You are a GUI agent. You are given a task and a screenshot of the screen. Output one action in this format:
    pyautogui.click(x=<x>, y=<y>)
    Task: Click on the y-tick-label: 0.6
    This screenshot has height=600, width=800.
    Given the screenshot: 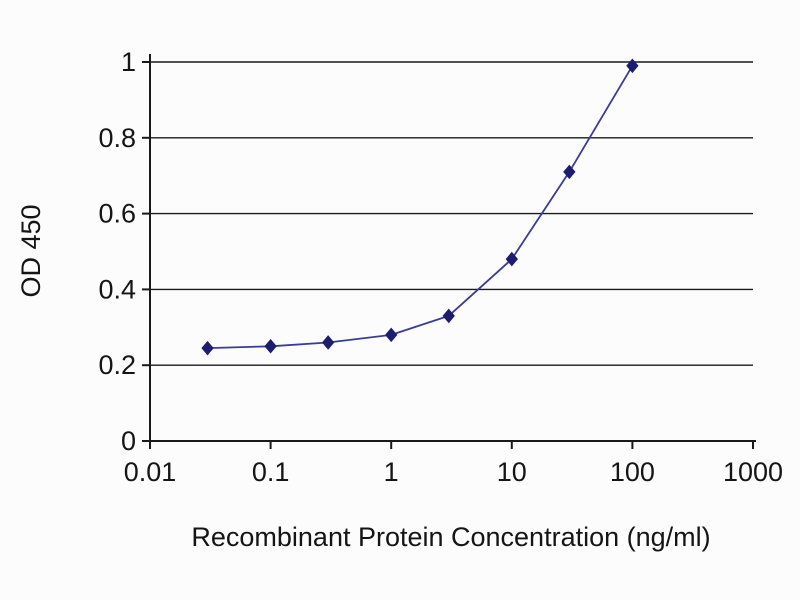 What is the action you would take?
    pyautogui.click(x=117, y=214)
    